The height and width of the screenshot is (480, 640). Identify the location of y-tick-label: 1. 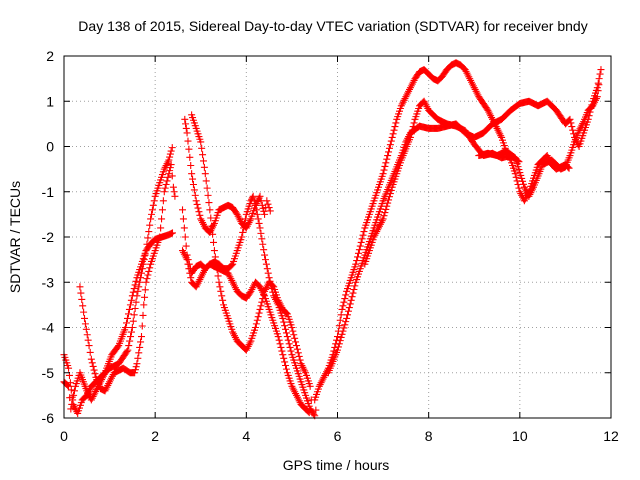
(50, 101).